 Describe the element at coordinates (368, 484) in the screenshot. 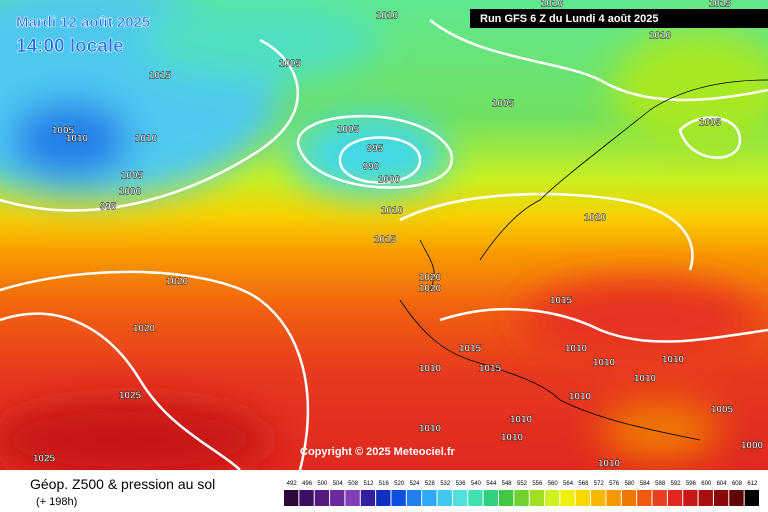

I see `scale-label: 512` at that location.